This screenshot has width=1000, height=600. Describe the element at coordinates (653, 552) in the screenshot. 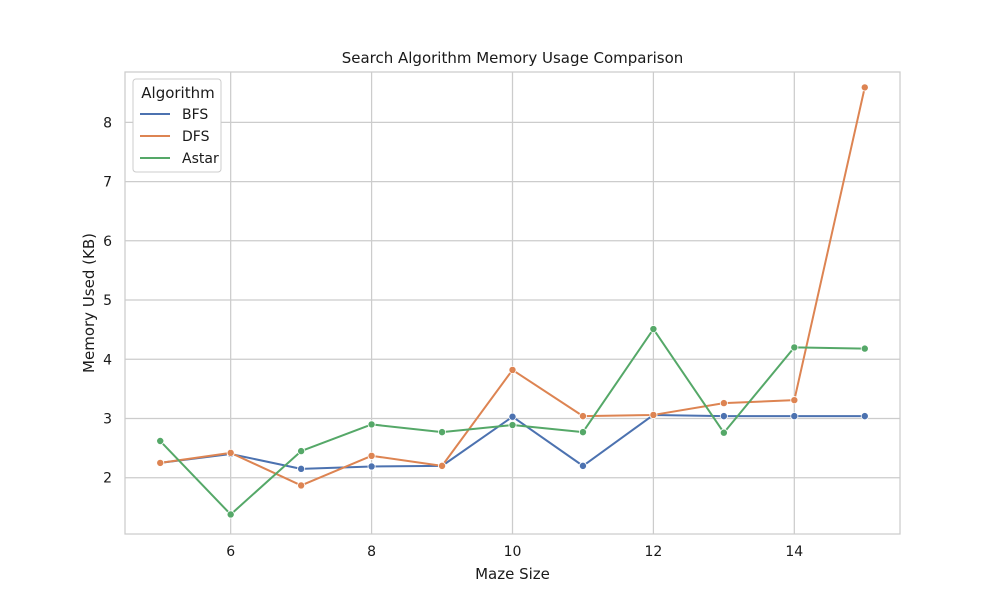

I see `x-tick-label: 12` at that location.